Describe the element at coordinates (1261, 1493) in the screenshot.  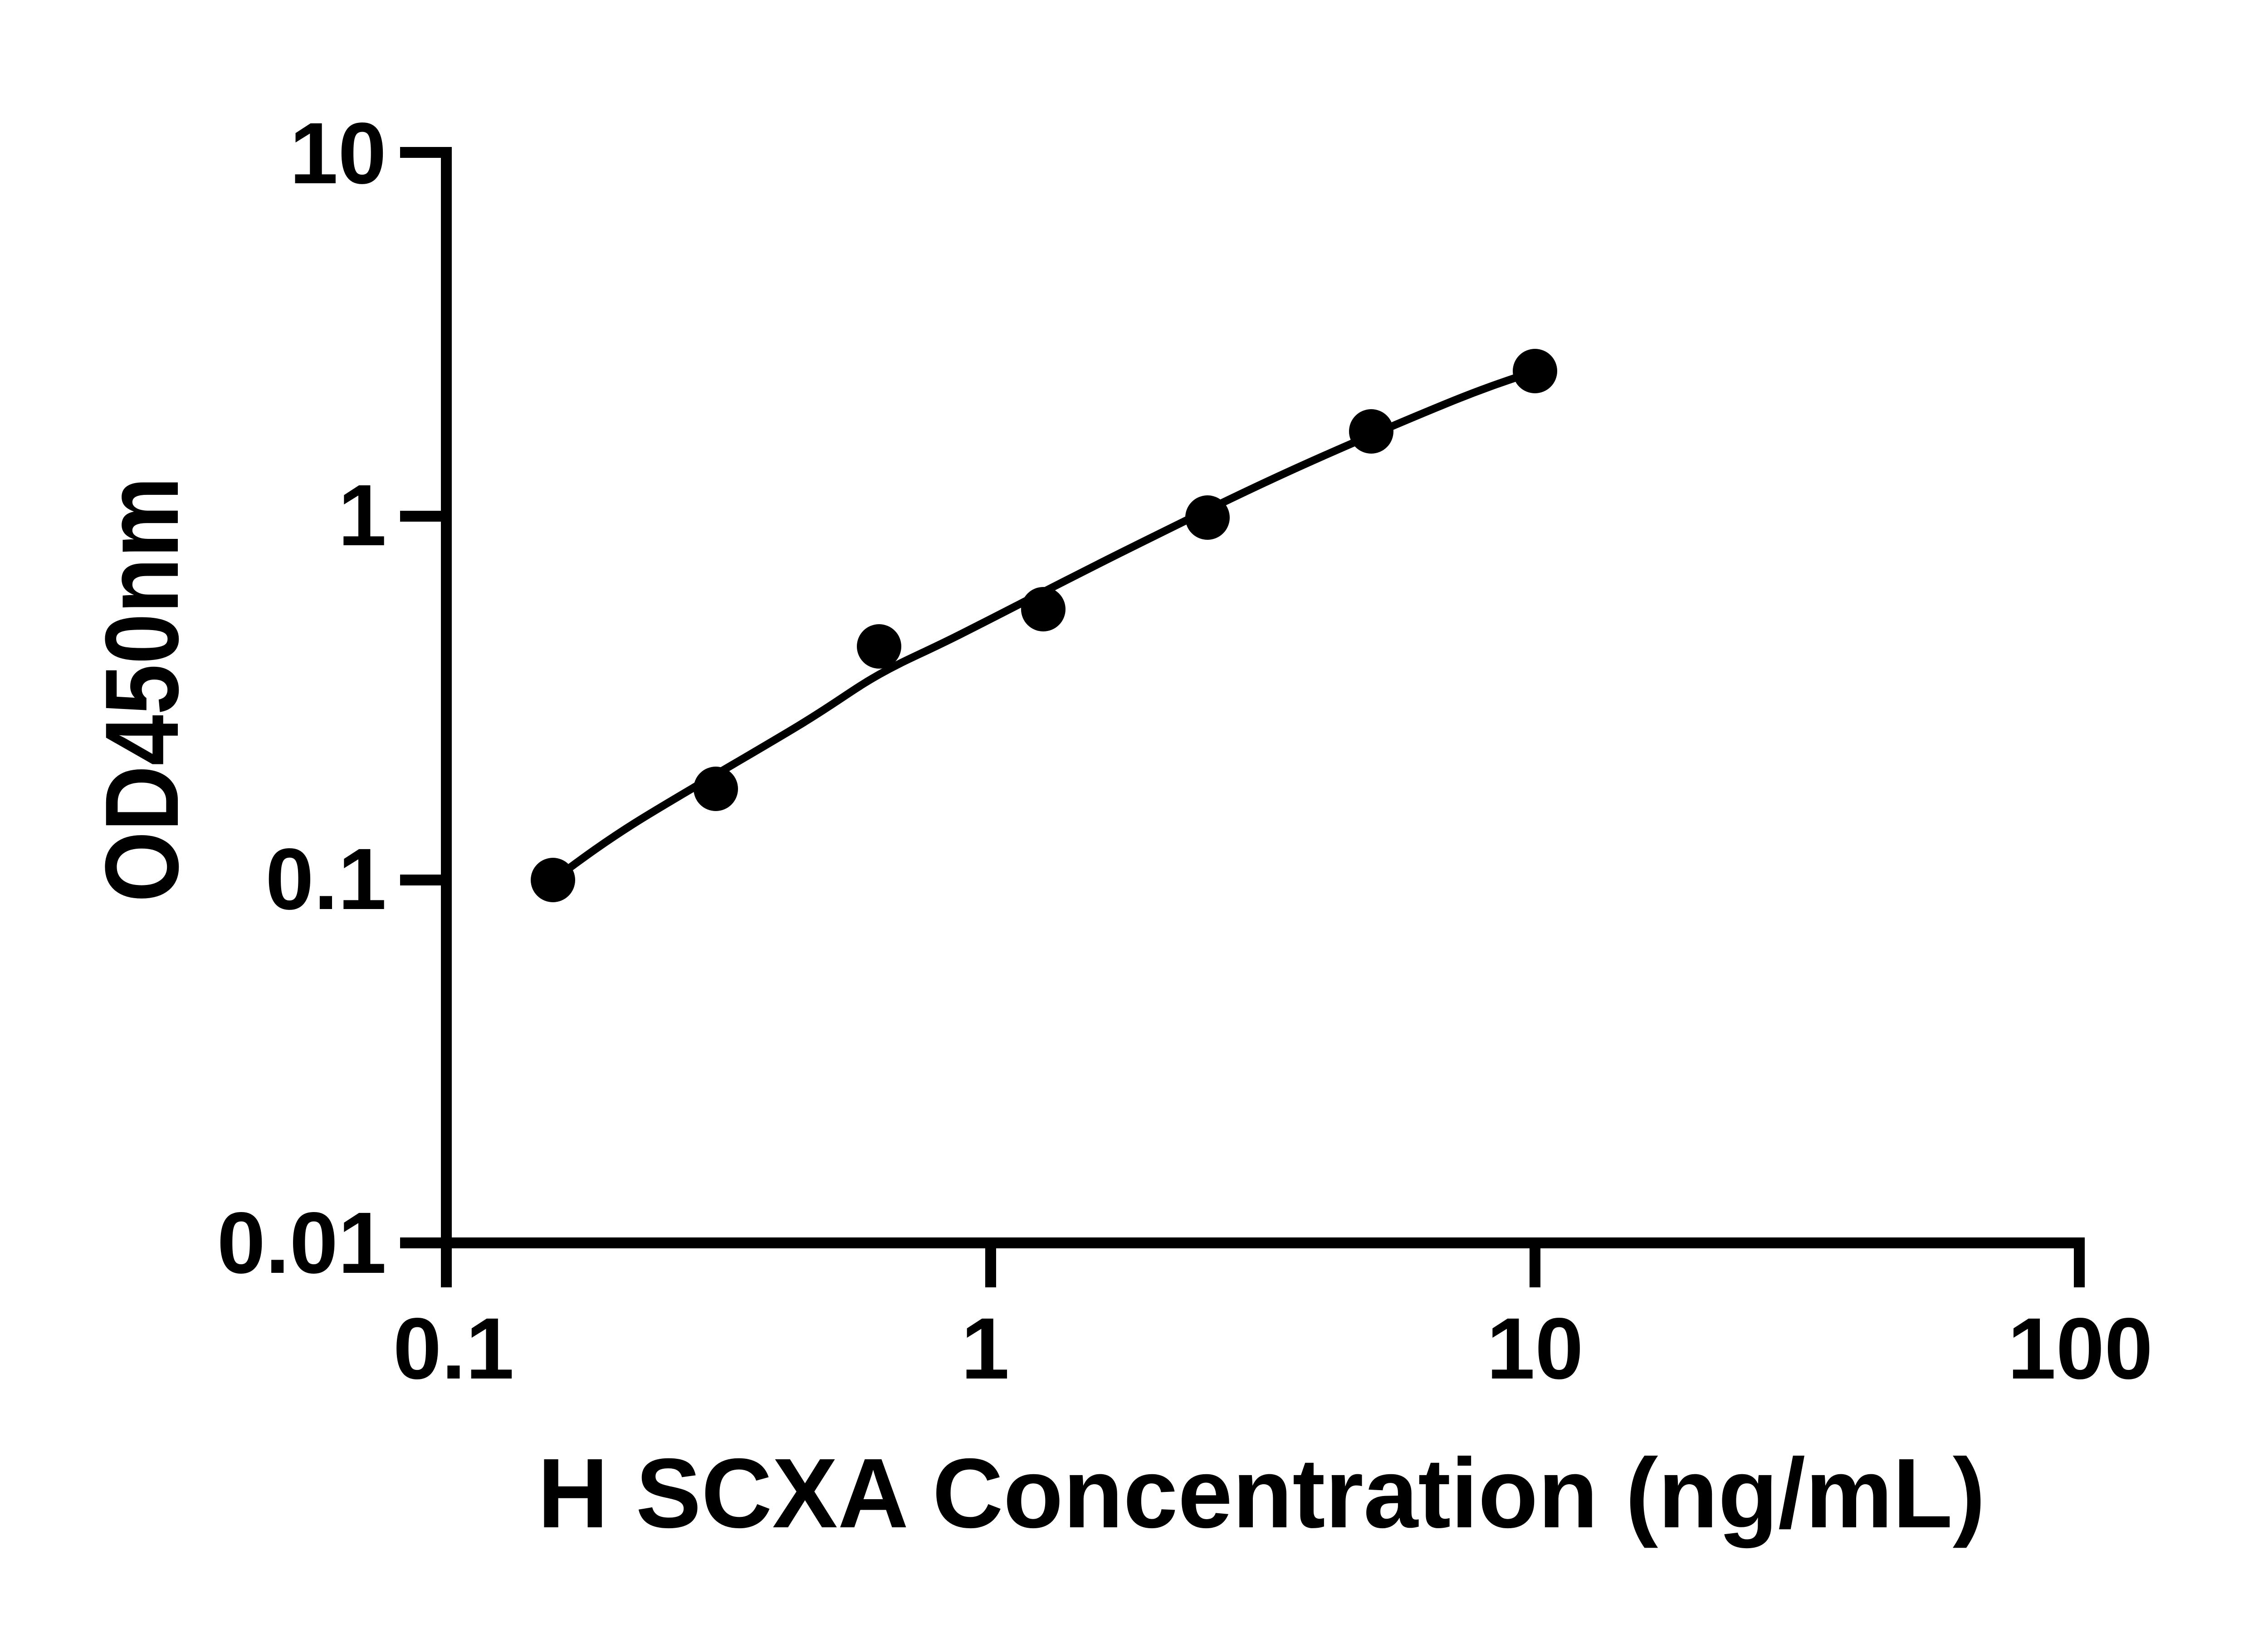
I see `svg-text: H SCXA Concentration (ng/mL)` at that location.